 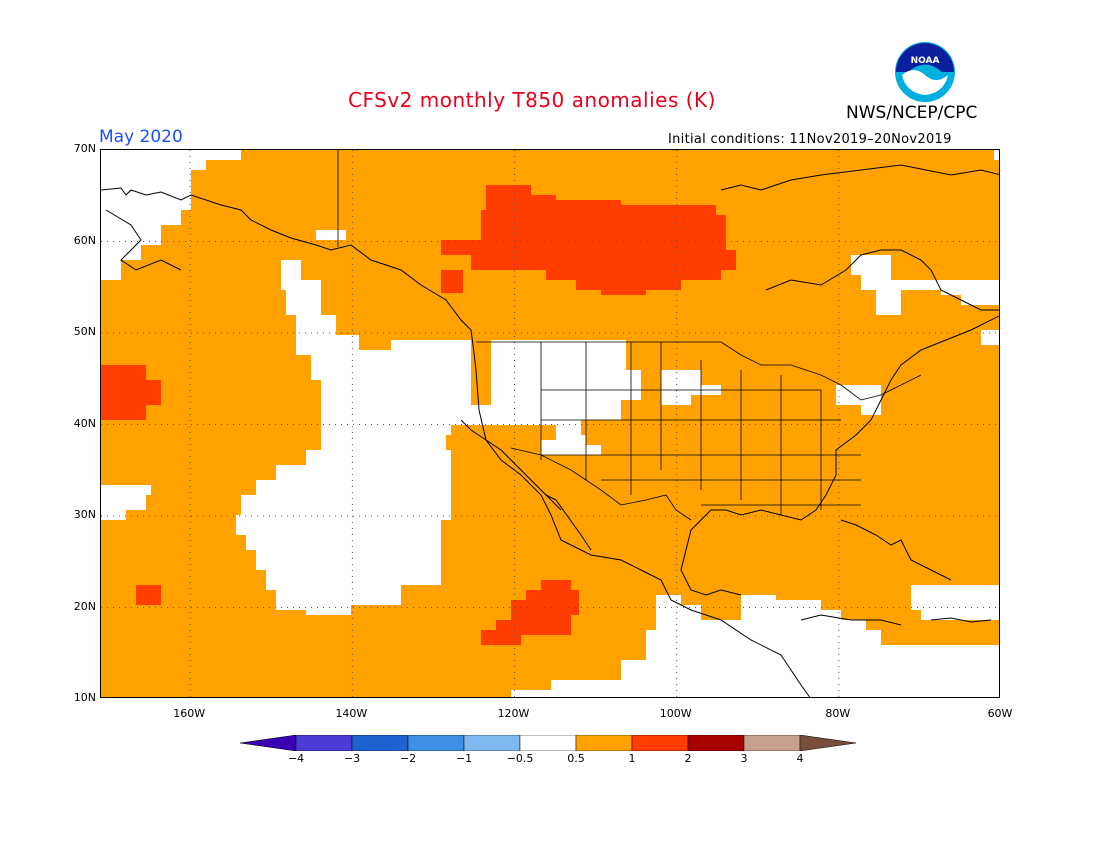 I want to click on longitude-label: 120W, so click(x=513, y=713).